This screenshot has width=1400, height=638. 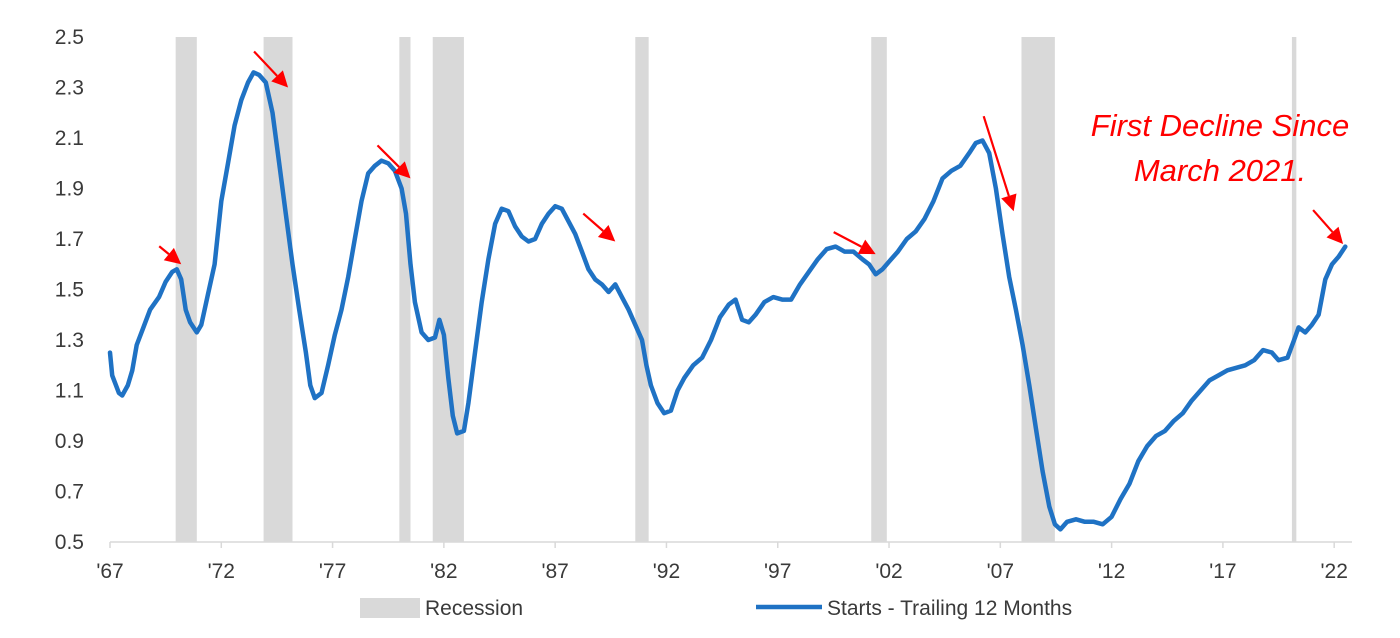 I want to click on y-tick-label: 0.7, so click(x=69, y=492).